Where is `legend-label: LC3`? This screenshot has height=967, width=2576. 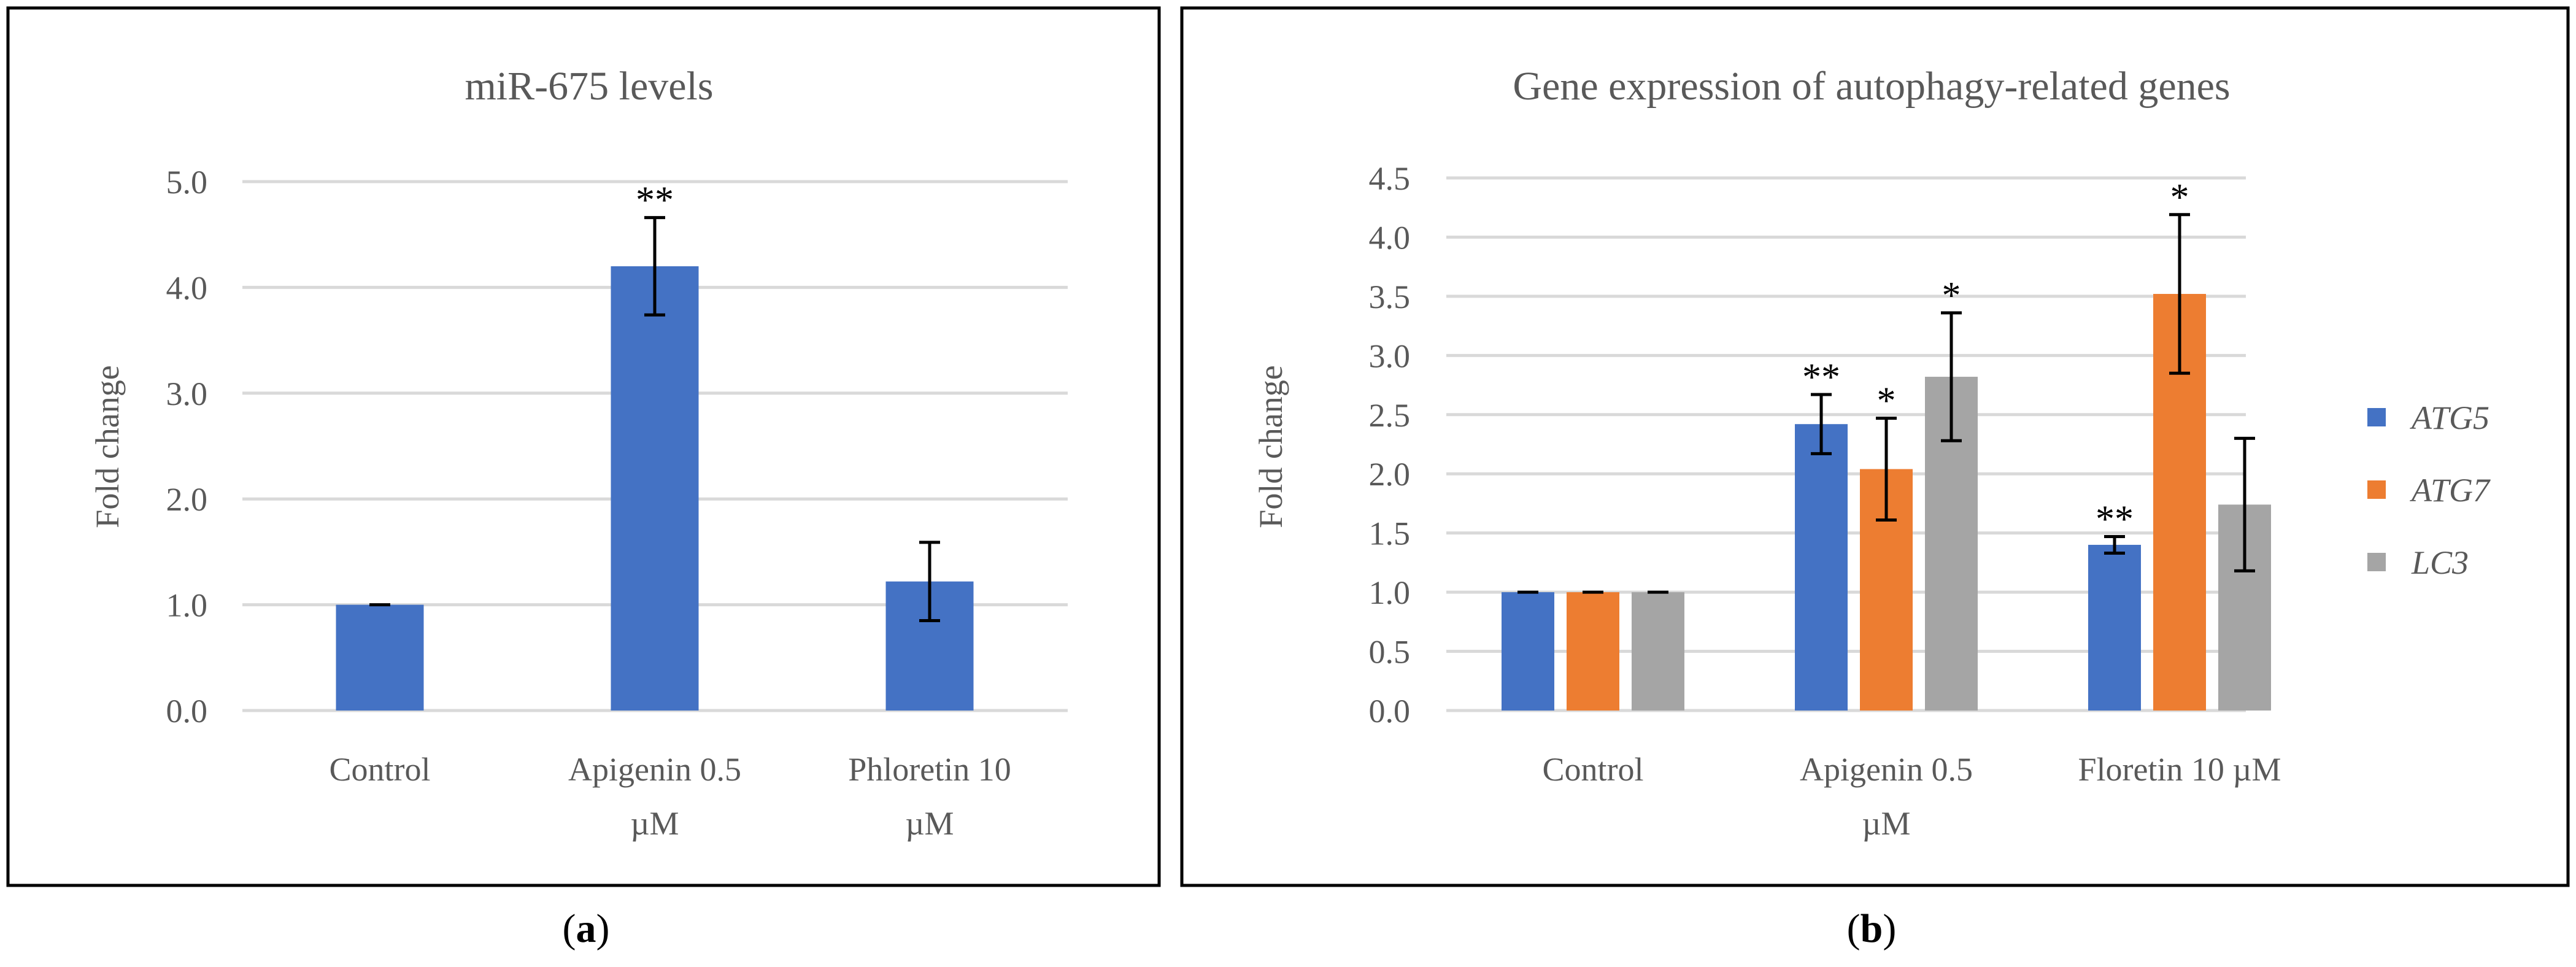
legend-label: LC3 is located at coordinates (2440, 562).